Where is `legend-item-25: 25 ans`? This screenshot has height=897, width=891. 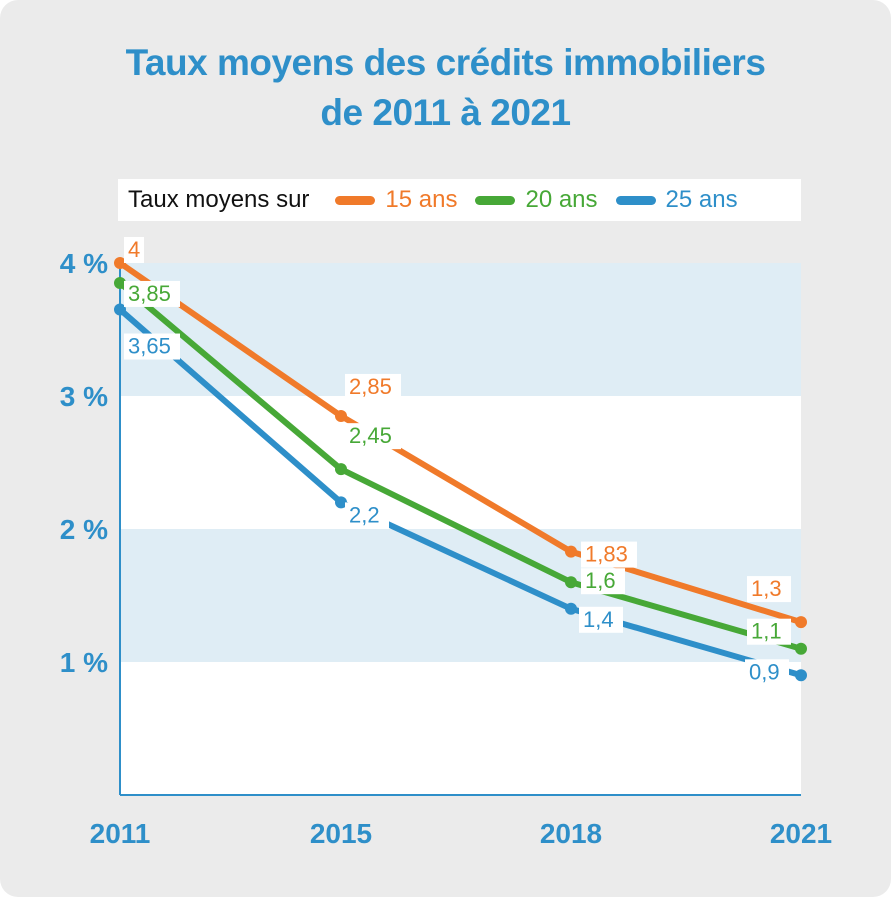
legend-item-25: 25 ans is located at coordinates (676, 200).